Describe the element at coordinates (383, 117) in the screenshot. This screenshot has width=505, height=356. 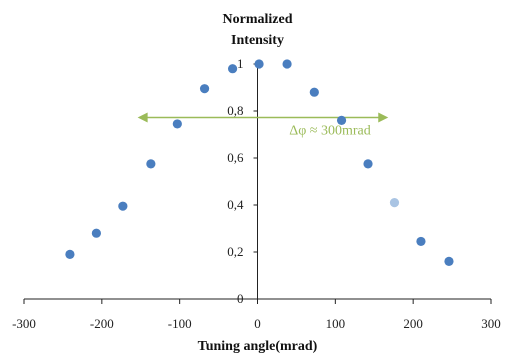
I see `arrow-head-right` at that location.